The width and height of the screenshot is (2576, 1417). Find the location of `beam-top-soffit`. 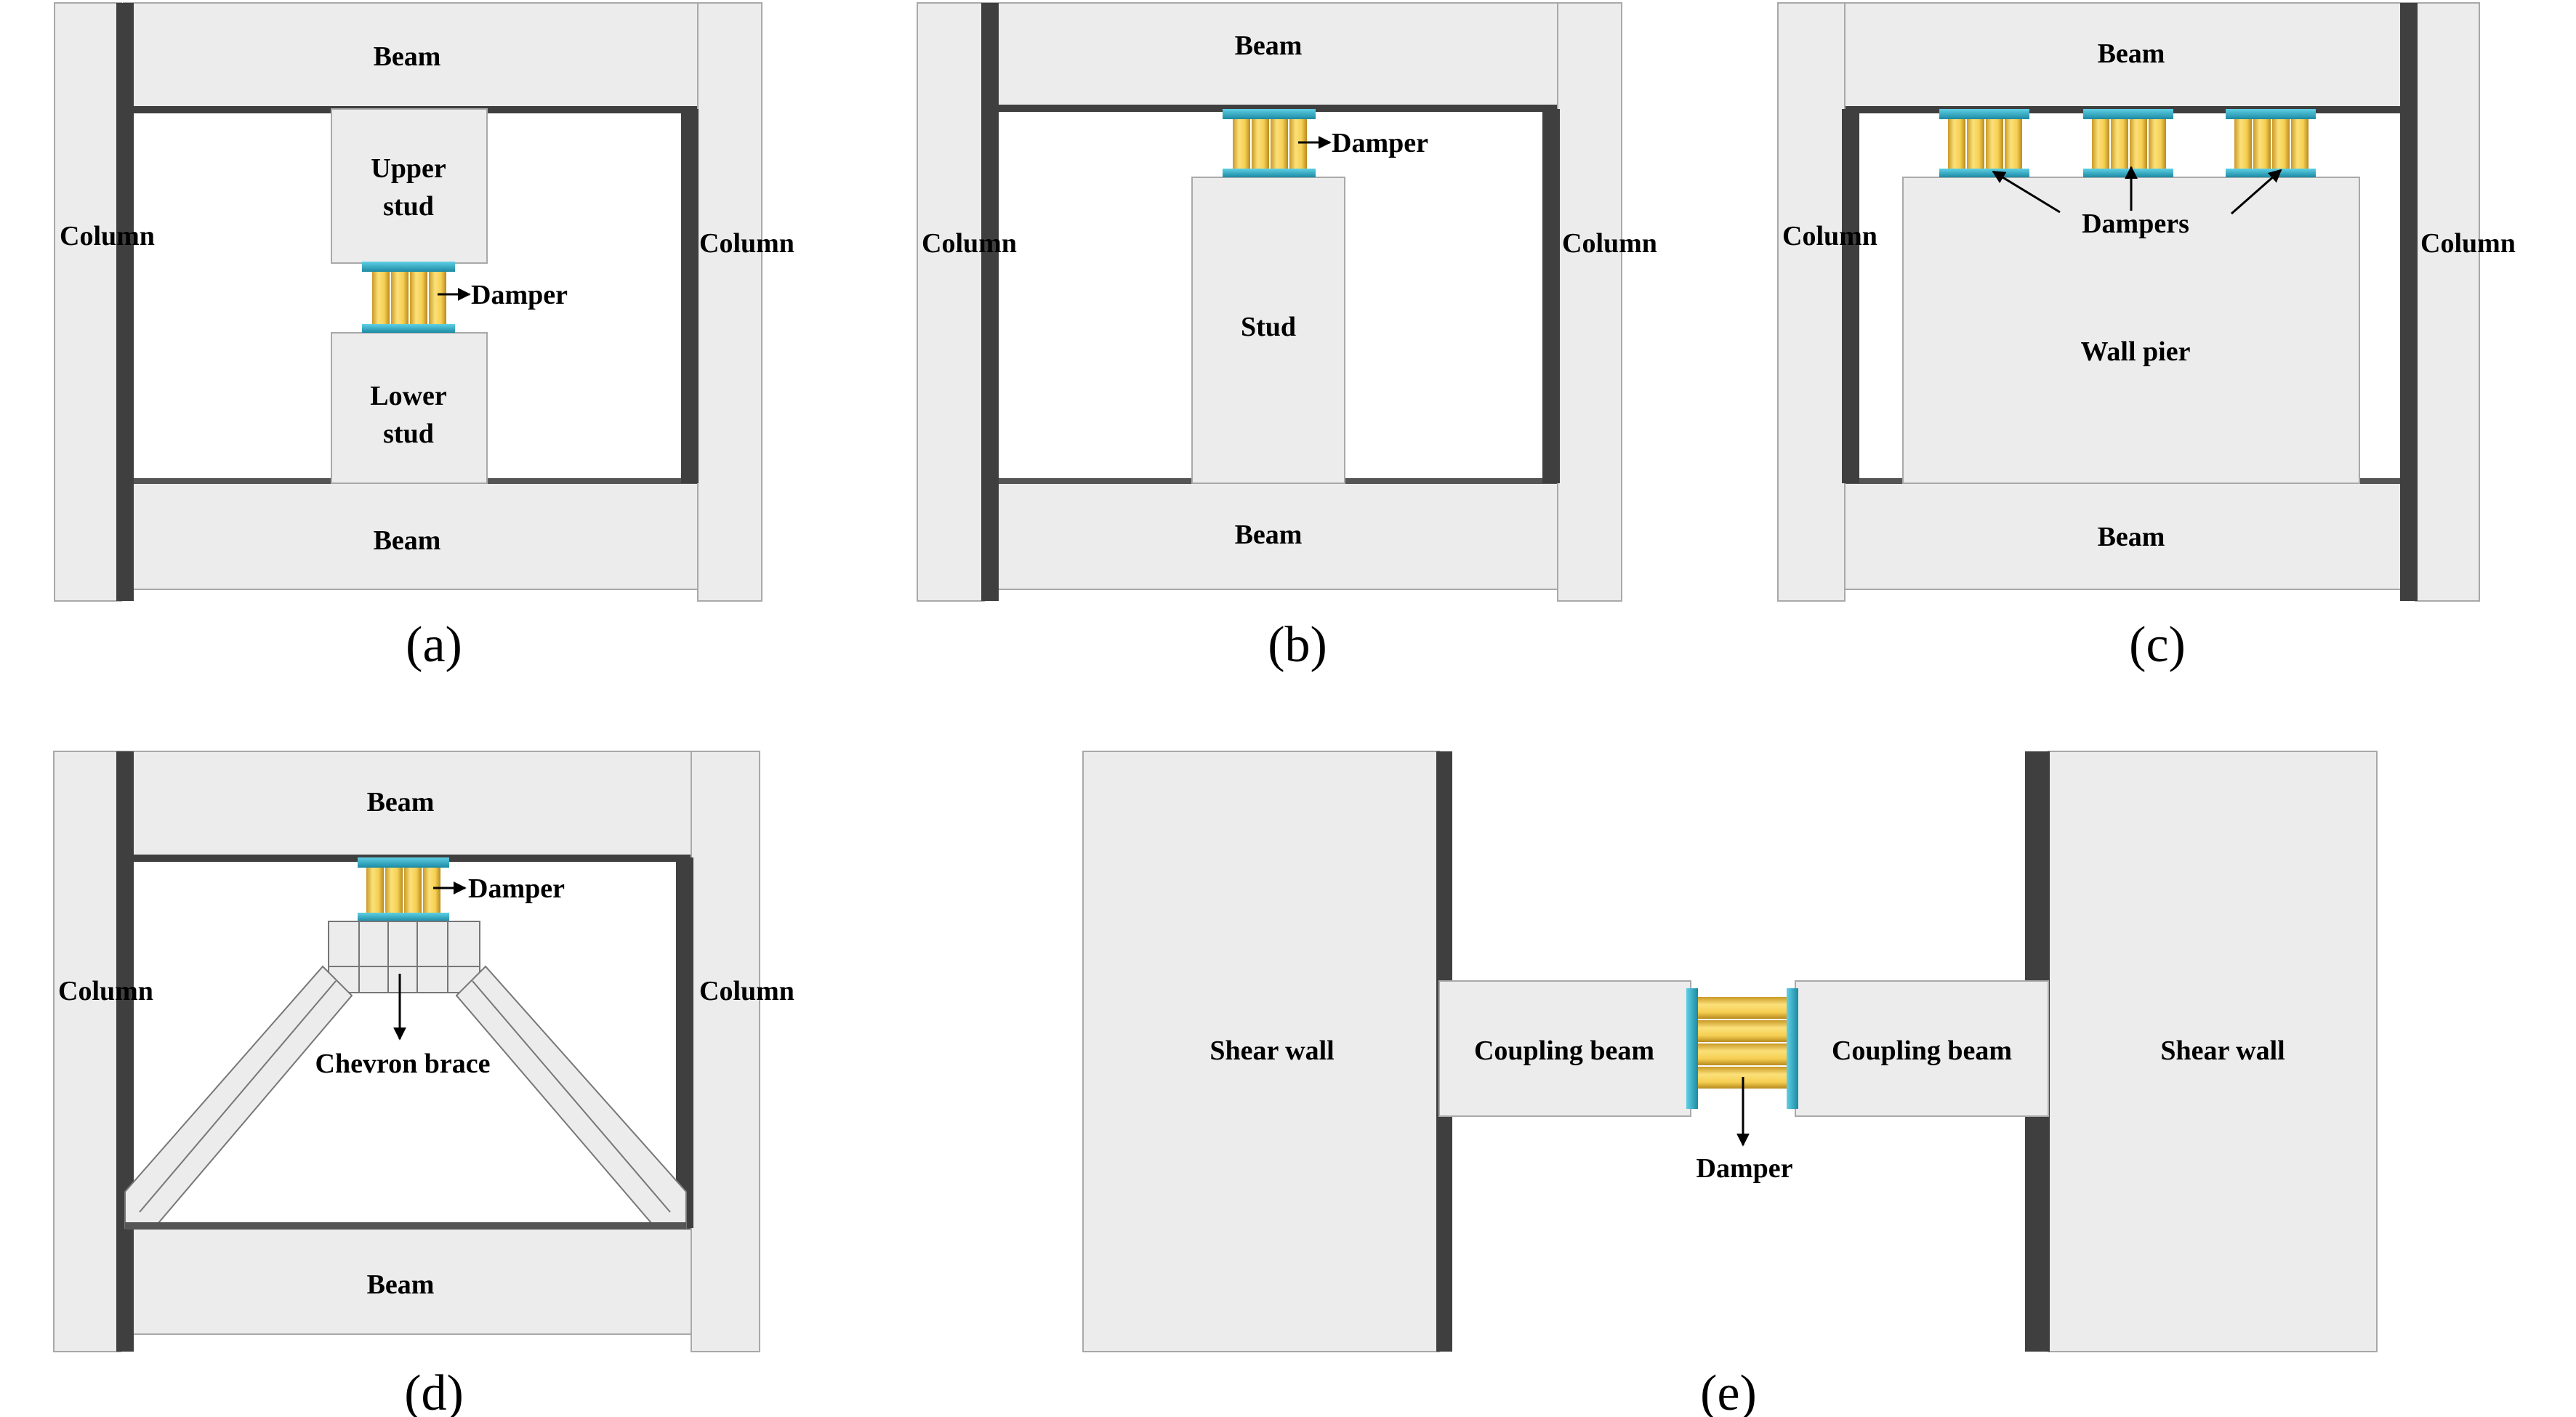

beam-top-soffit is located at coordinates (1272, 109).